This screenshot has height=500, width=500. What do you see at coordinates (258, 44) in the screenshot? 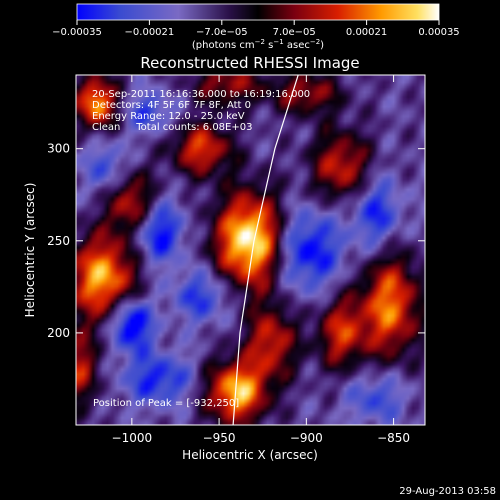
I see `colorbar-unit: (photons cm−2 s−1 asec−2)` at bounding box center [258, 44].